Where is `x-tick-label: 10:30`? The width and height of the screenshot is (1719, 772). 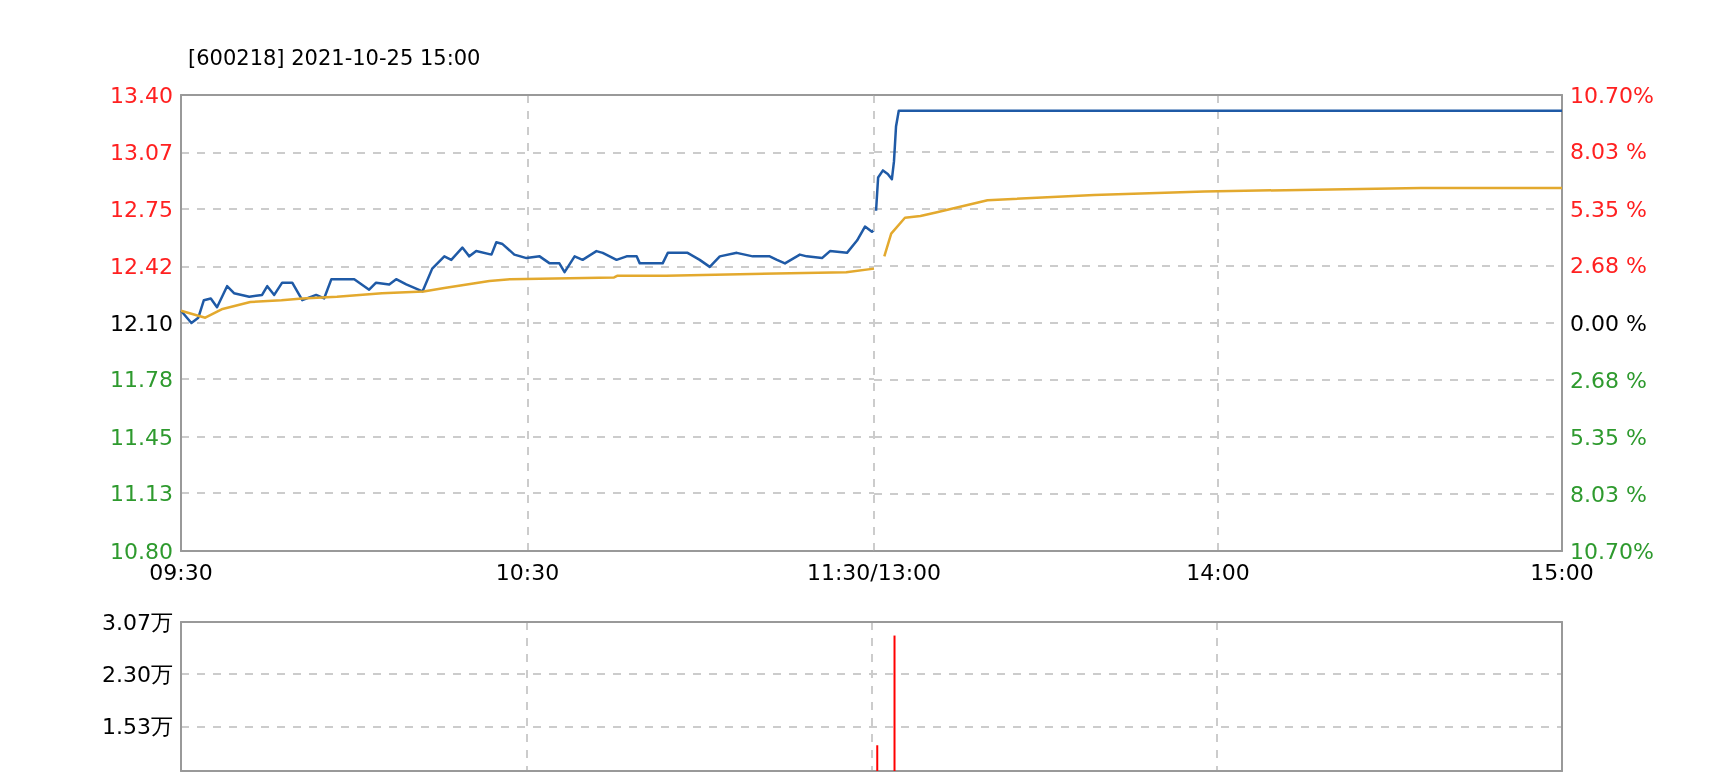 x-tick-label: 10:30 is located at coordinates (527, 572).